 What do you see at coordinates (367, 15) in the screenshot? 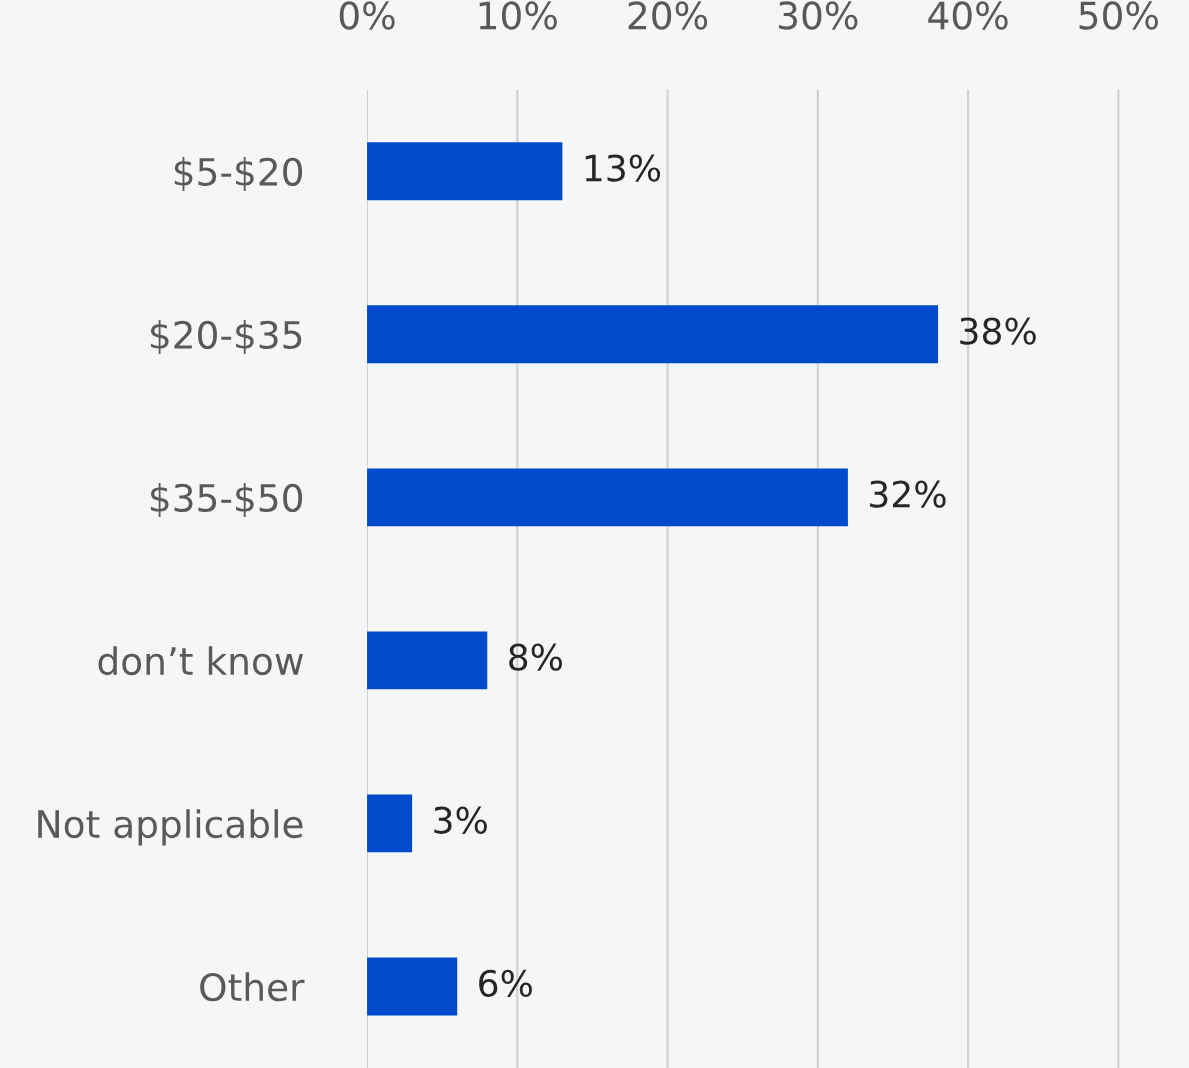
I see `x-tick-label: 0%` at bounding box center [367, 15].